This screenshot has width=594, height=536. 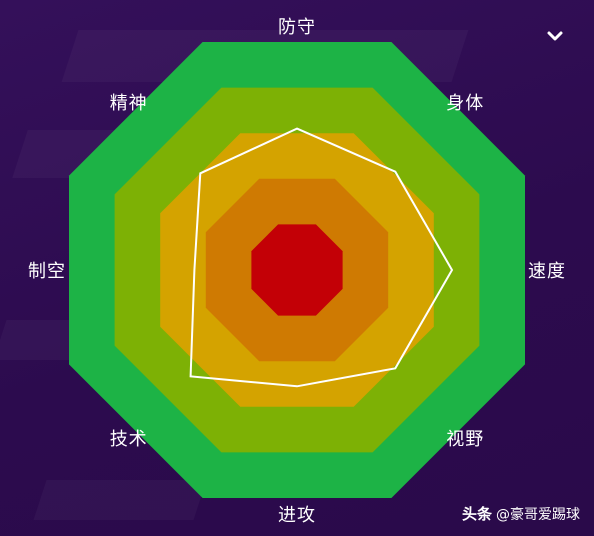 What do you see at coordinates (555, 36) in the screenshot?
I see `chevron-down-icon` at bounding box center [555, 36].